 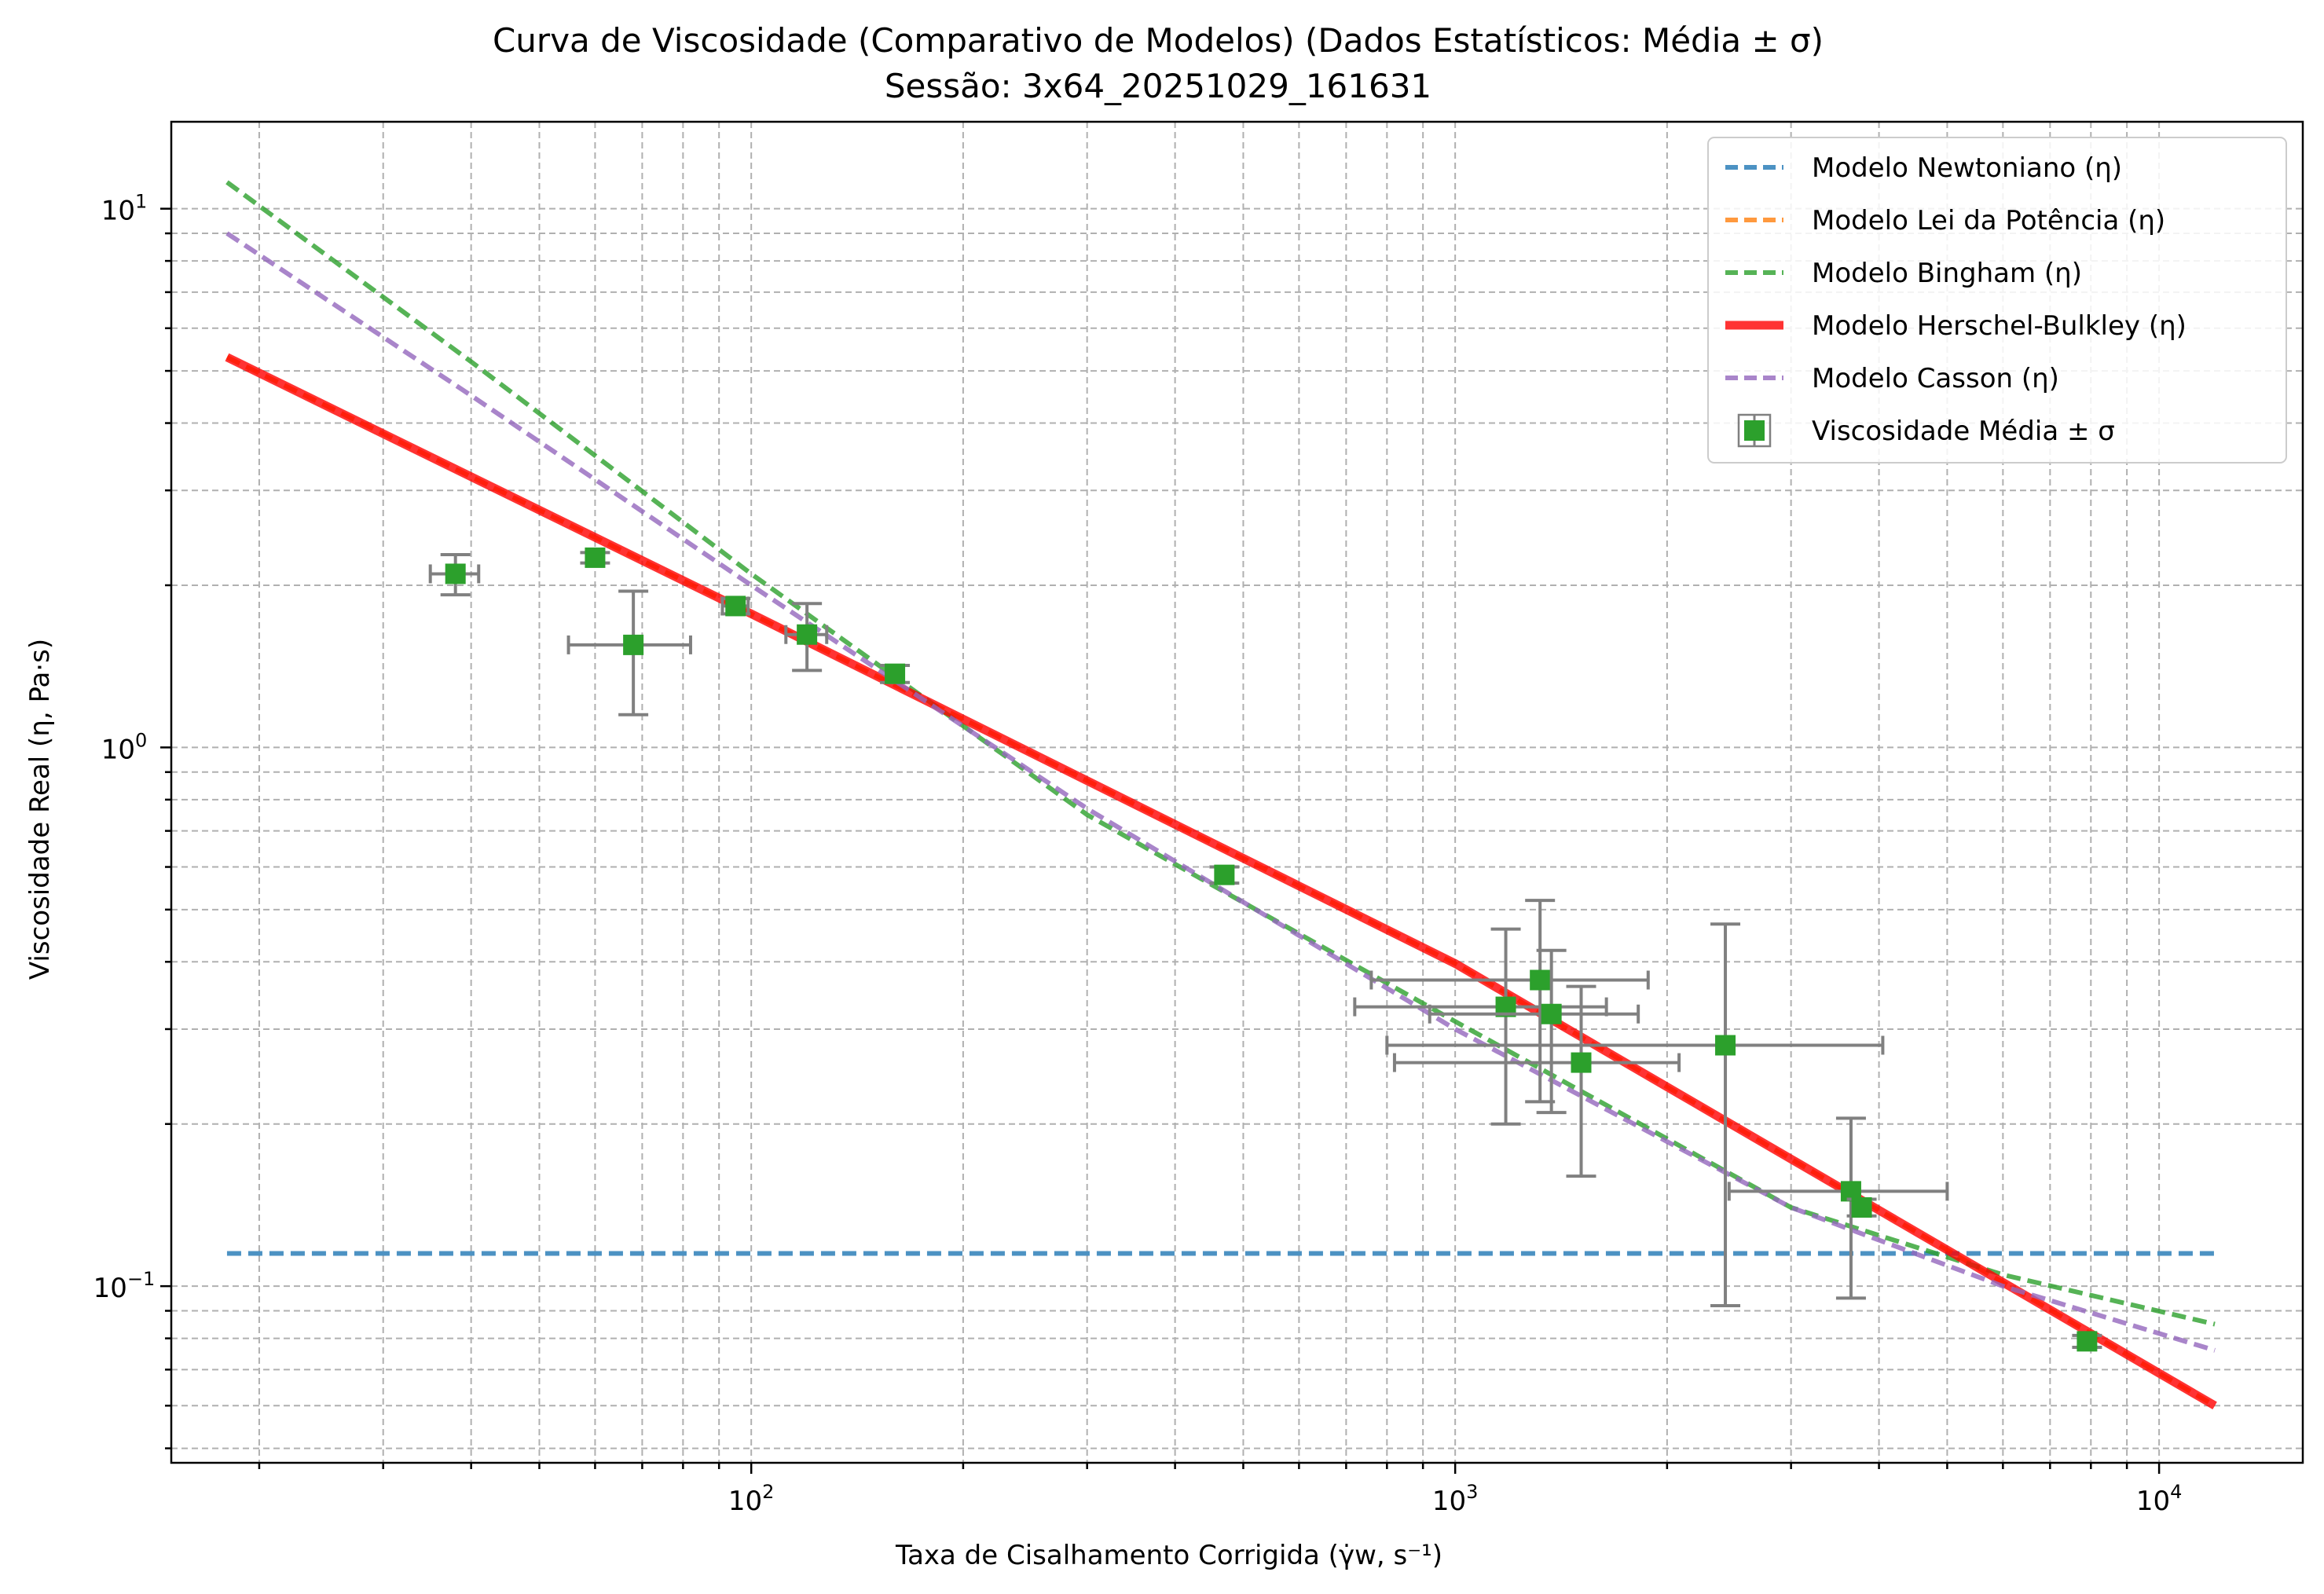 What do you see at coordinates (1935, 378) in the screenshot?
I see `legend-label: Modelo Casson (η)` at bounding box center [1935, 378].